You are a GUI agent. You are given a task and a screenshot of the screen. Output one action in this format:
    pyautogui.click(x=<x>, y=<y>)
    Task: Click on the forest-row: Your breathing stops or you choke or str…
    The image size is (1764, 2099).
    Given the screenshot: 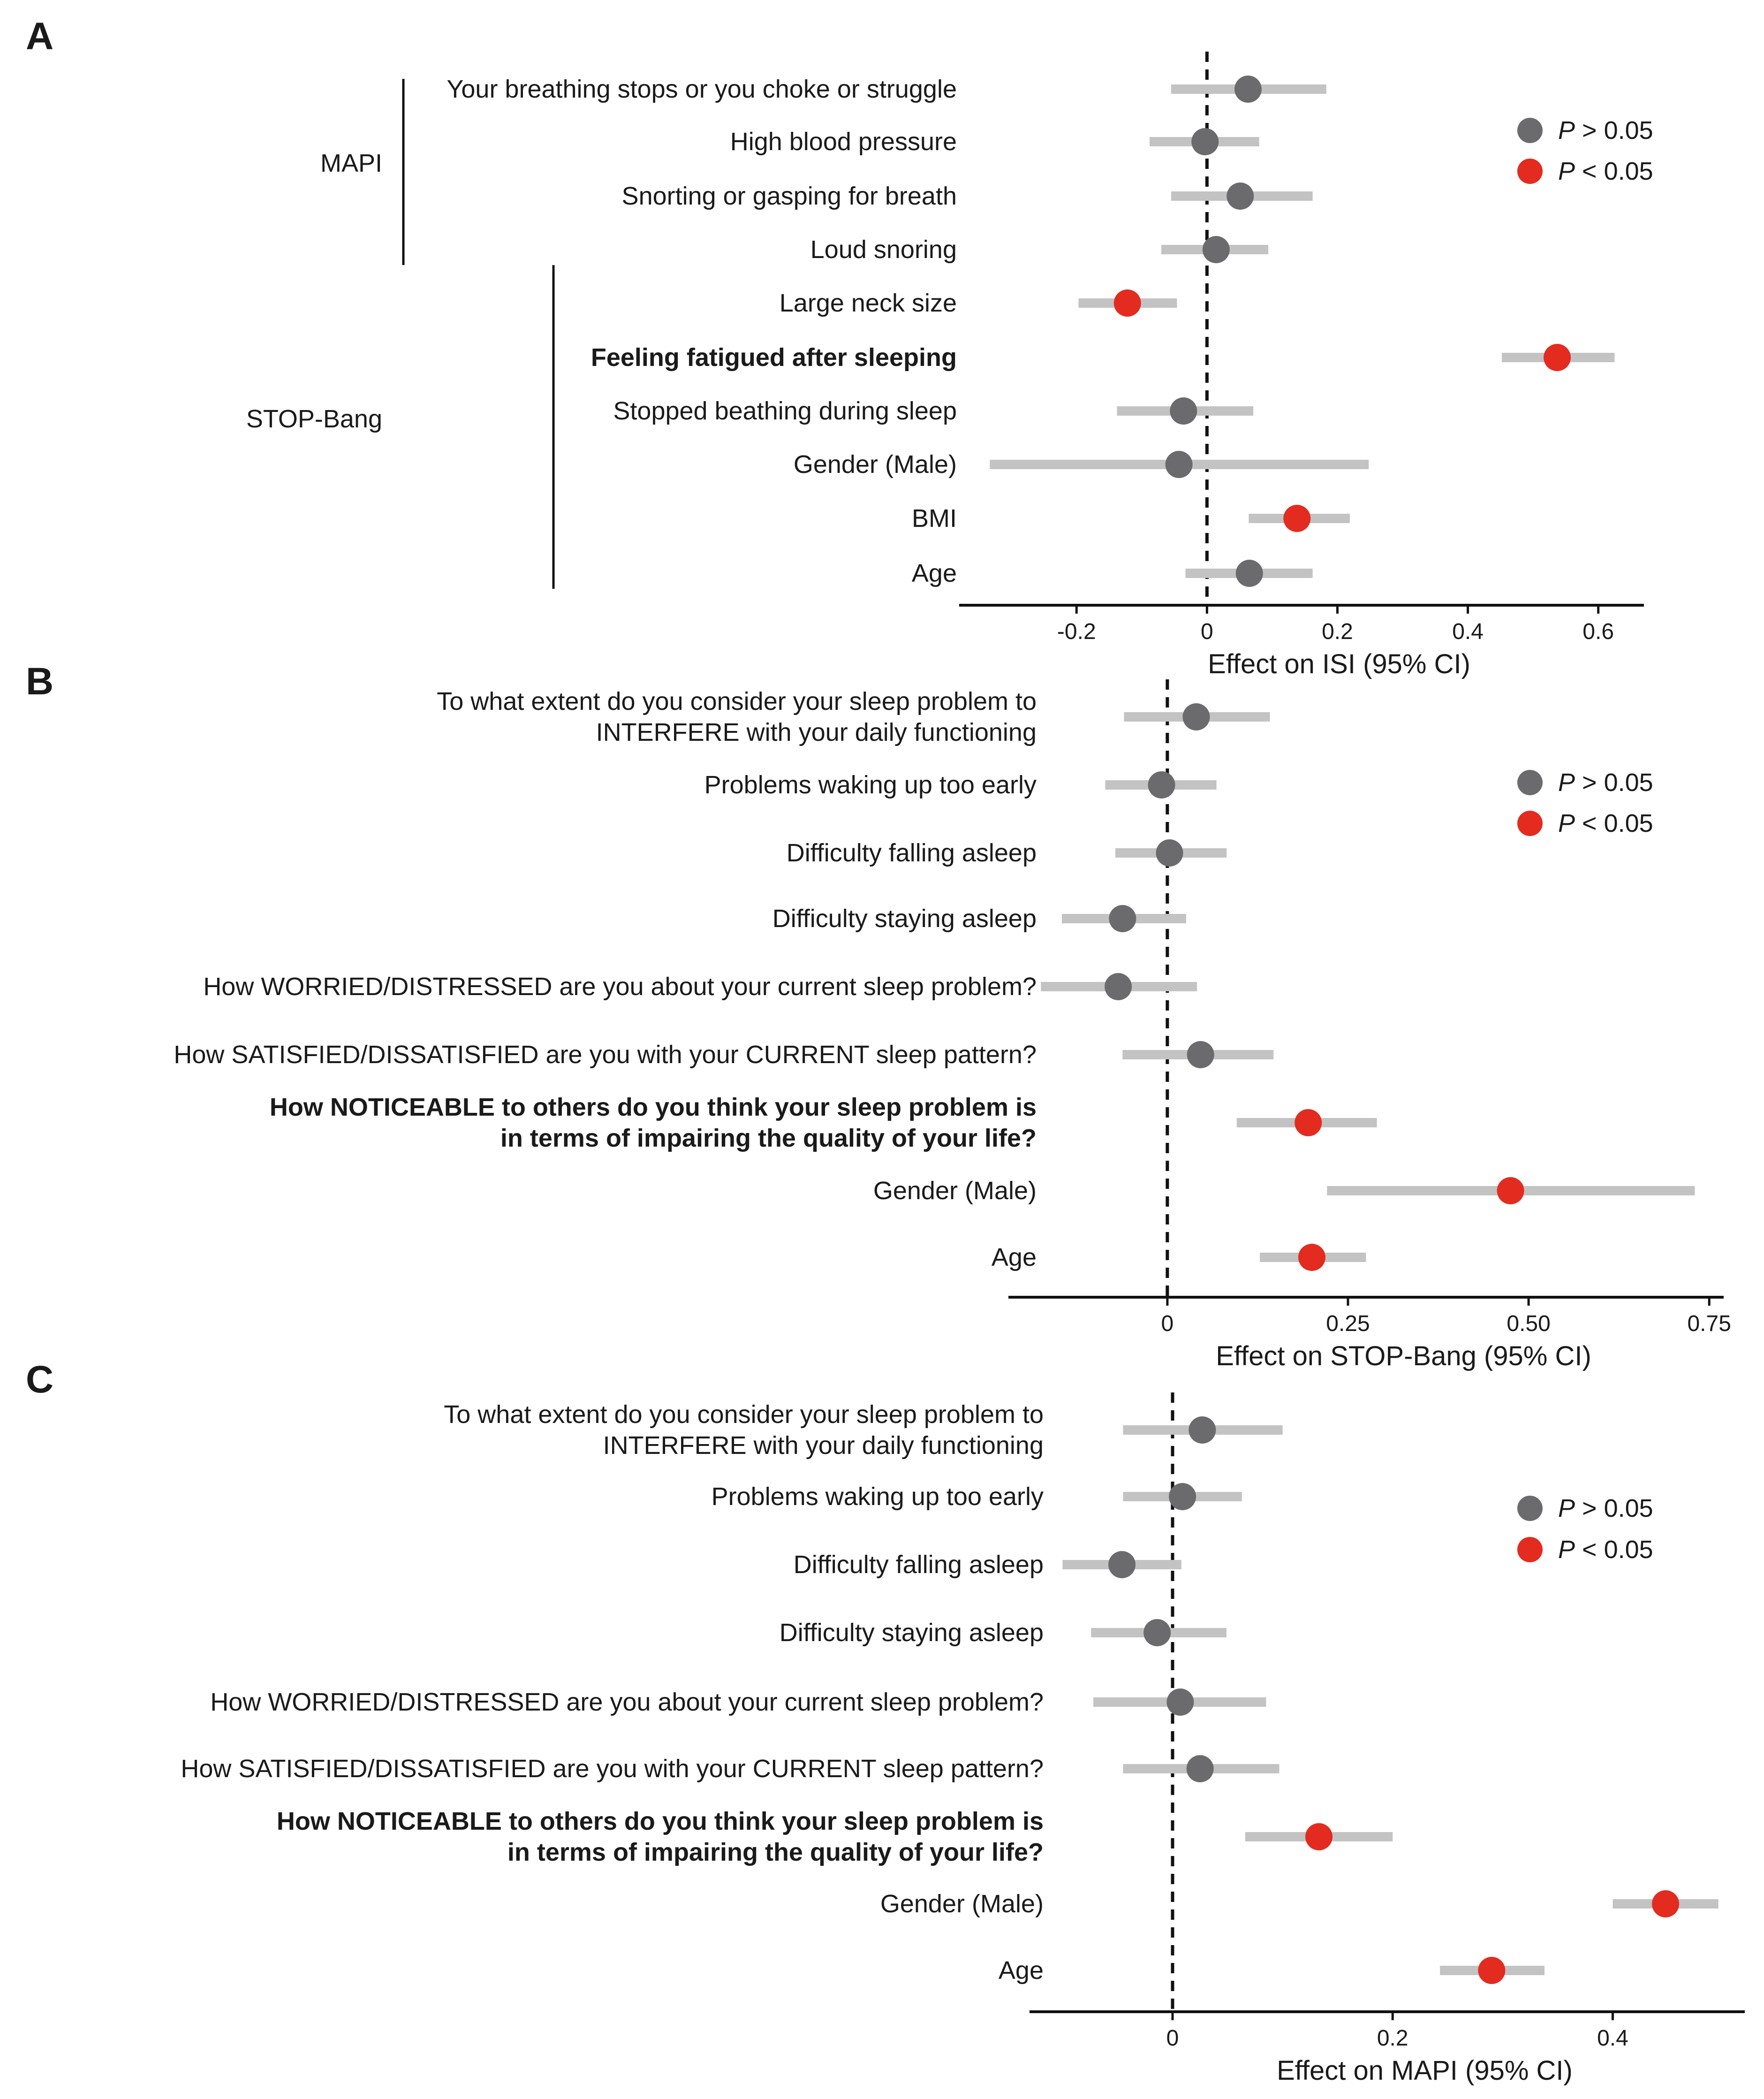 What is the action you would take?
    pyautogui.click(x=886, y=89)
    